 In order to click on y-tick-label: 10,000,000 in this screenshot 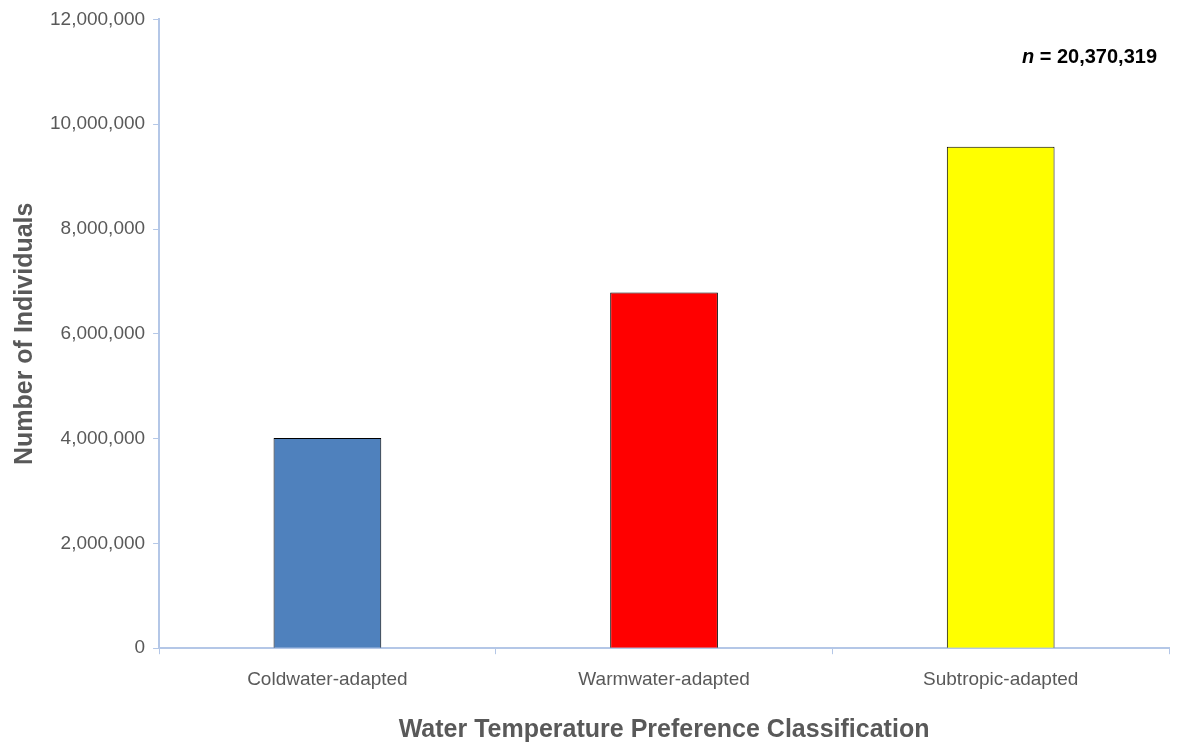, I will do `click(98, 123)`.